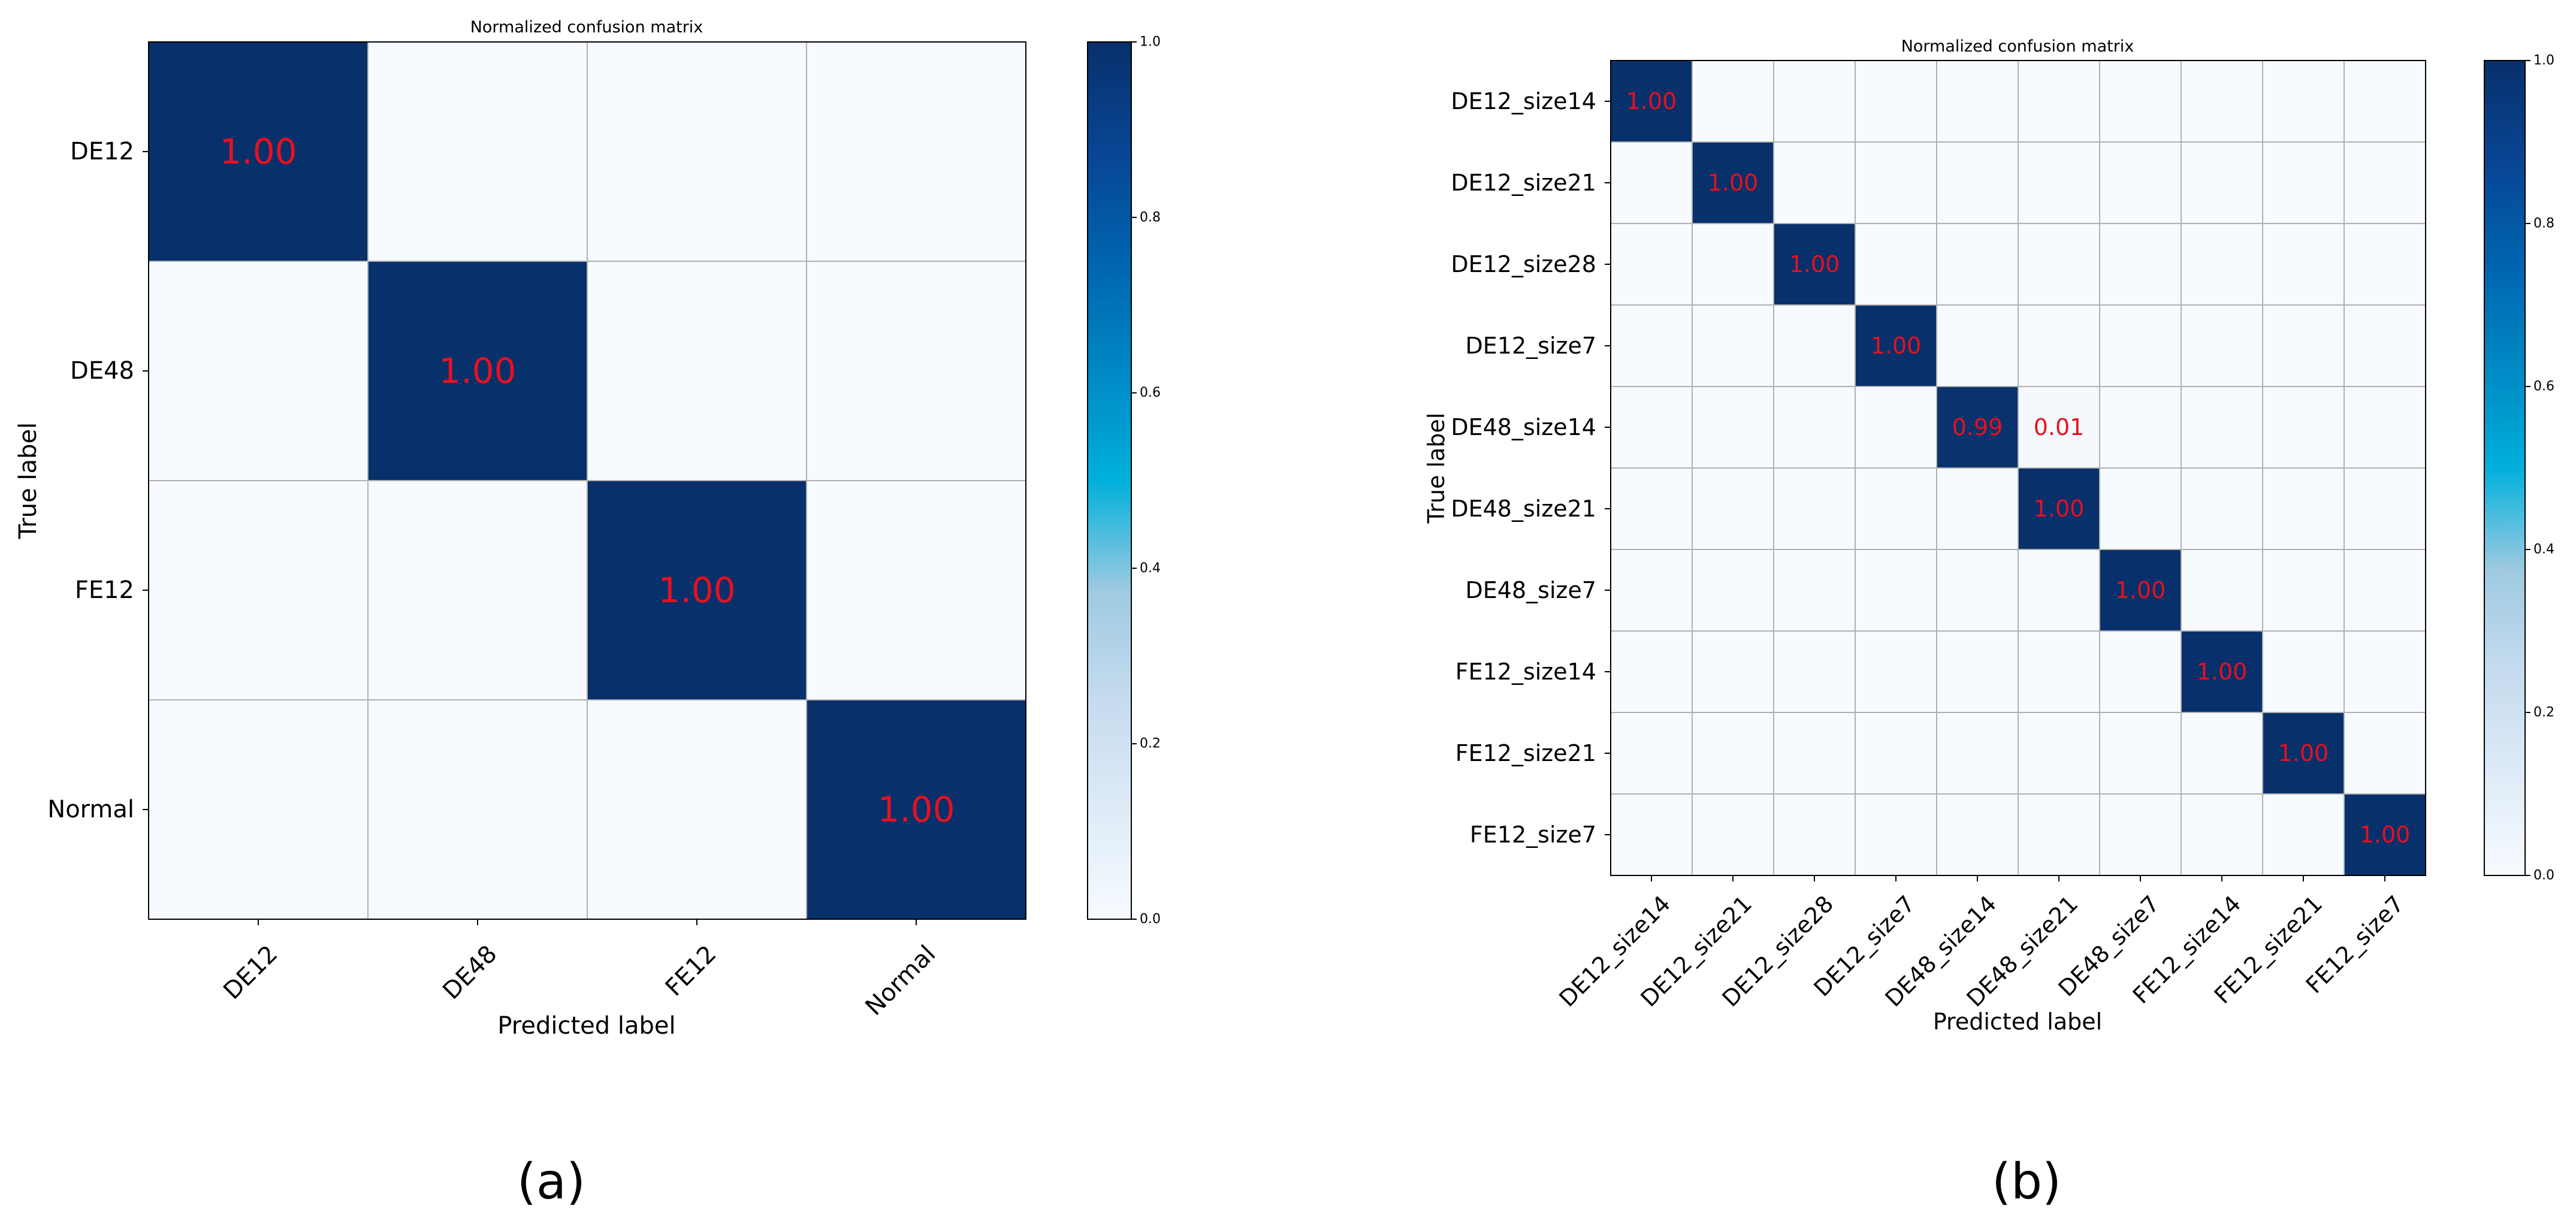 This screenshot has height=1220, width=2576. What do you see at coordinates (470, 972) in the screenshot?
I see `x-tick-label: DE48` at bounding box center [470, 972].